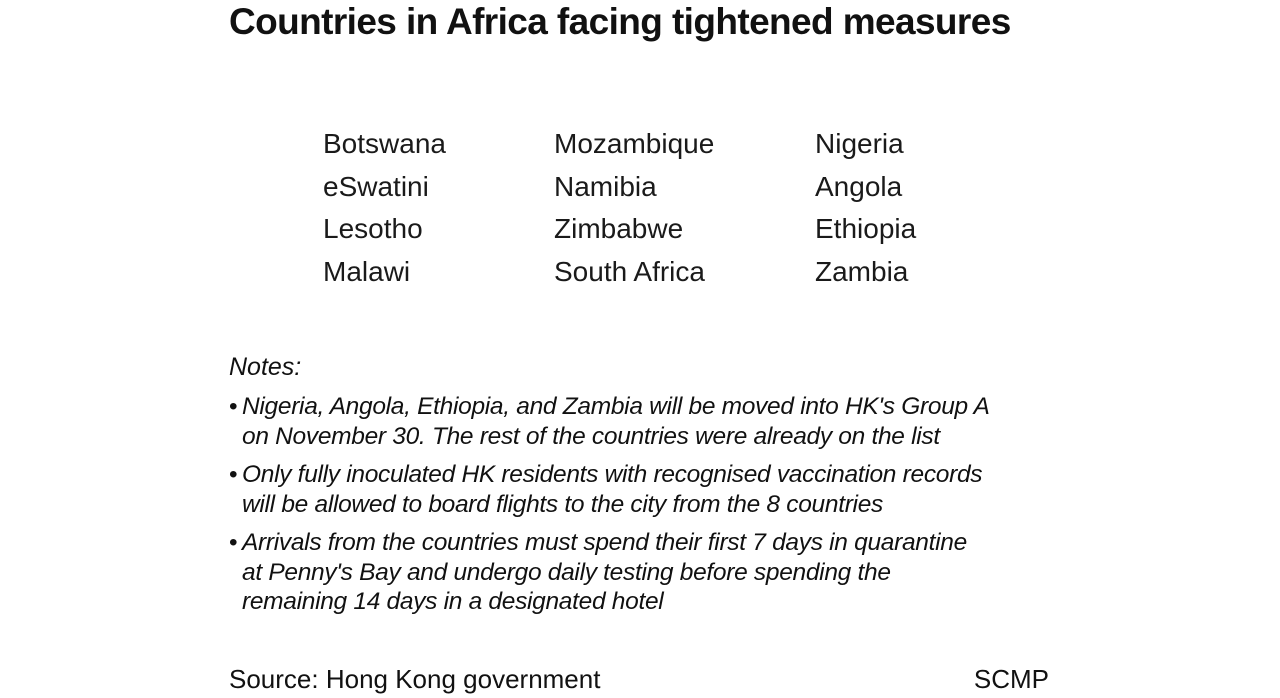  Describe the element at coordinates (629, 271) in the screenshot. I see `country-item: South Africa` at that location.